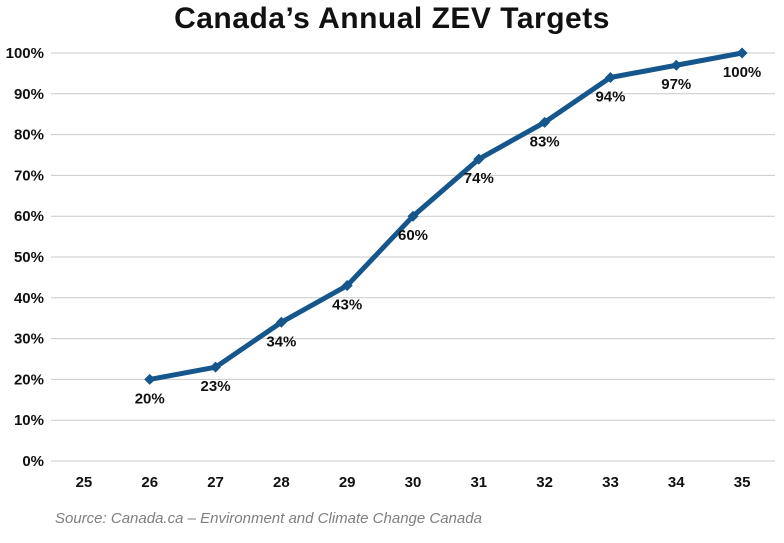  I want to click on data-point-label: 74%, so click(479, 178).